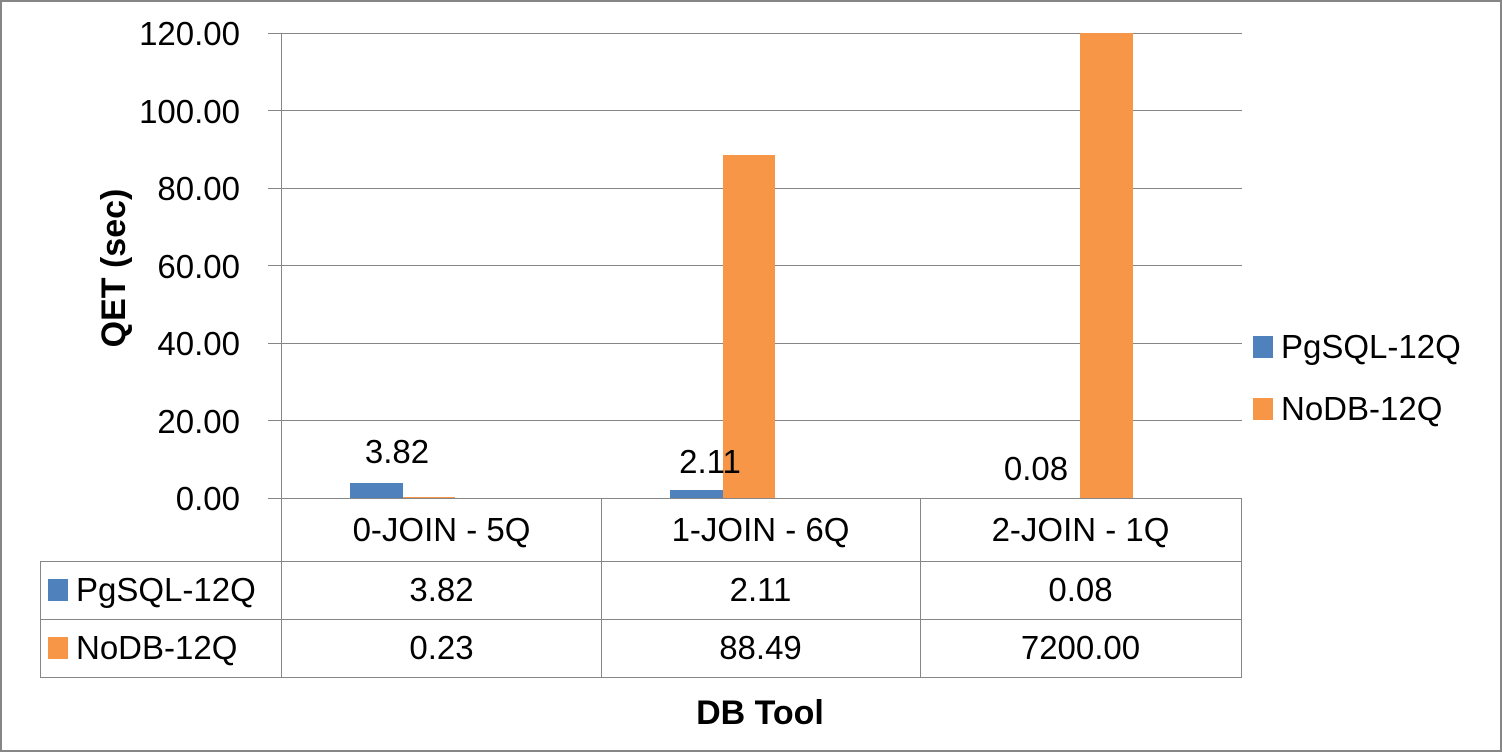 The image size is (1502, 752). Describe the element at coordinates (376, 490) in the screenshot. I see `bar-pgsql-0join` at that location.